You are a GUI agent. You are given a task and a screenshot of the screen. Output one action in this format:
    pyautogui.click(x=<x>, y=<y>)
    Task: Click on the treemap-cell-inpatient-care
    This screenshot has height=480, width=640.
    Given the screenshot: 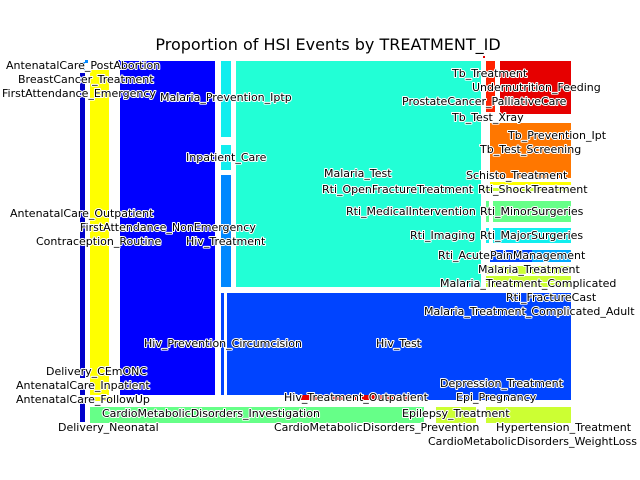 What is the action you would take?
    pyautogui.click(x=226, y=157)
    